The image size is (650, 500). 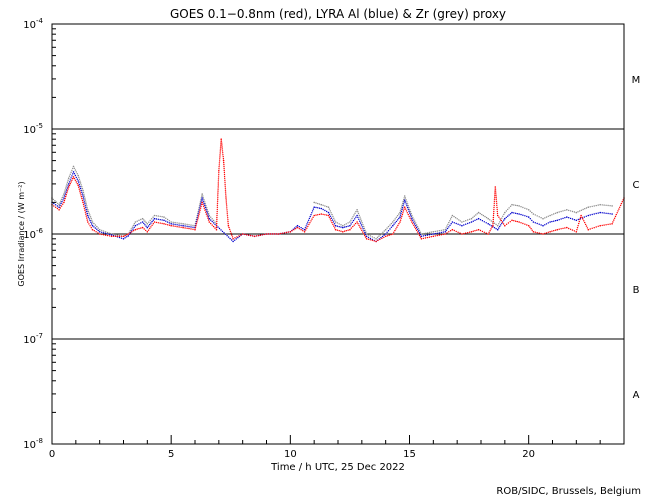 I want to click on y-tick-labels: 10-810-710-610-510-4, so click(x=33, y=234).